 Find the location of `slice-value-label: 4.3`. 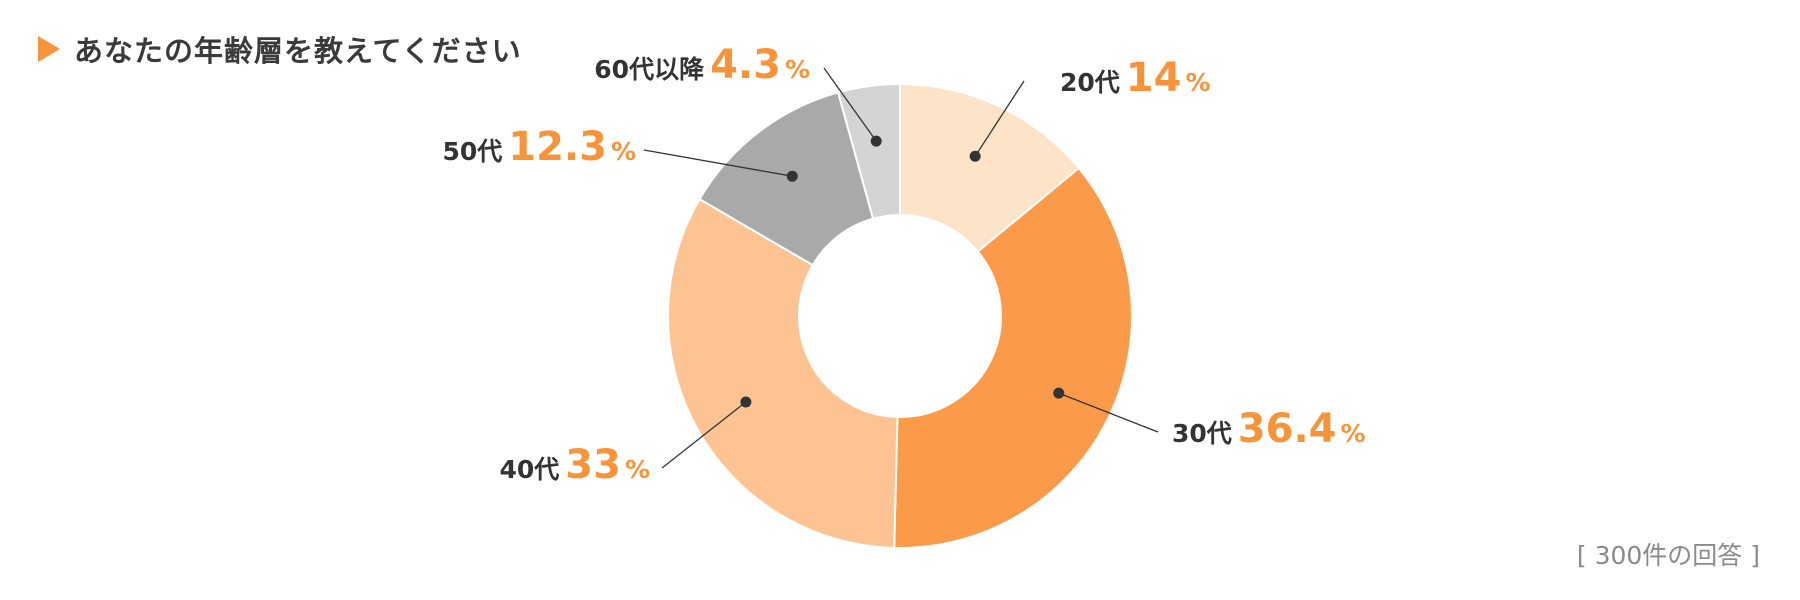

slice-value-label: 4.3 is located at coordinates (745, 65).